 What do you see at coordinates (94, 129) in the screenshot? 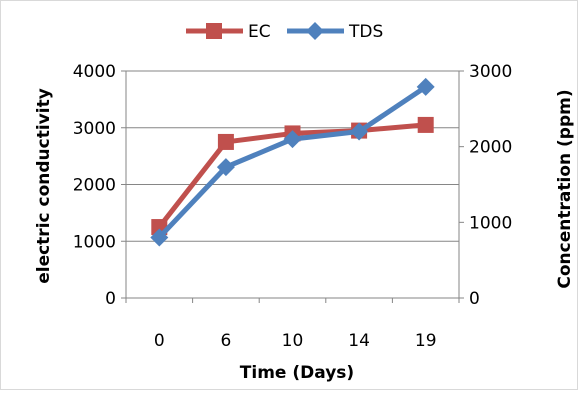
I see `left-tick-label: 3000` at bounding box center [94, 129].